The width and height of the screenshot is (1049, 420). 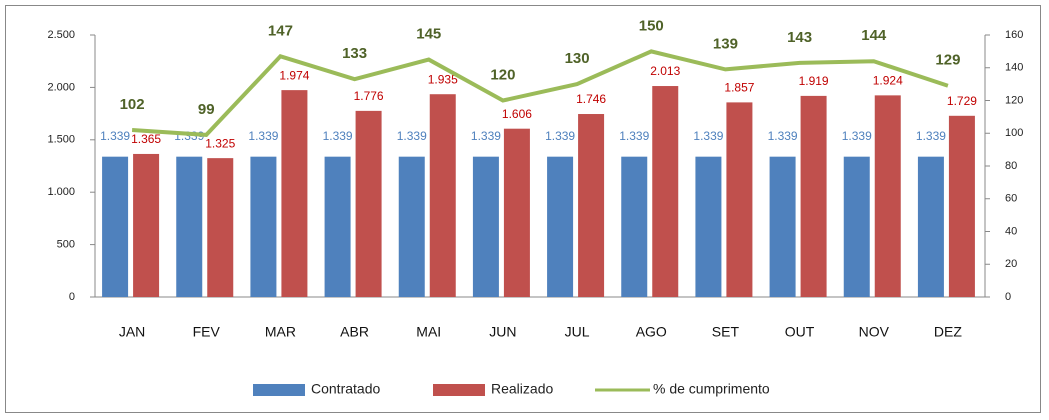 I want to click on value-label: 145, so click(x=428, y=34).